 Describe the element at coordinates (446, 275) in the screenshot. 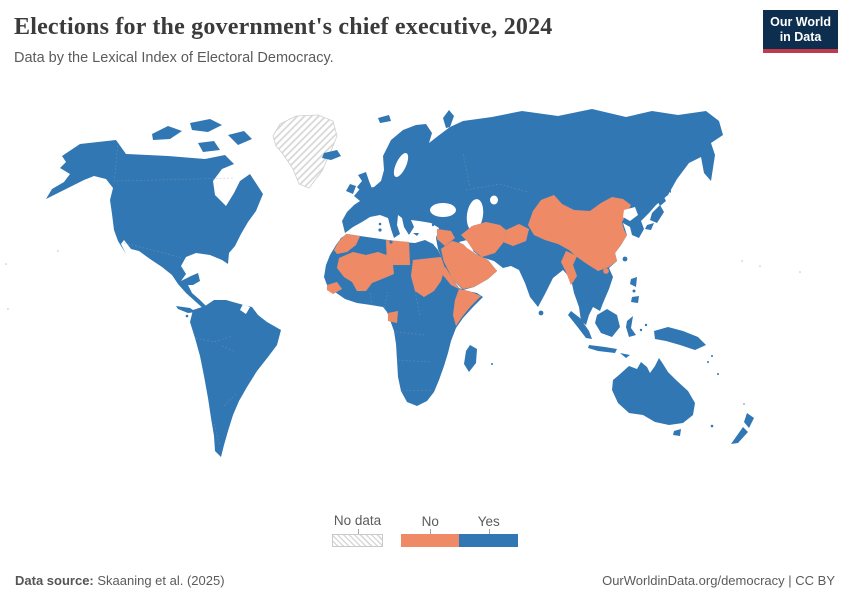

I see `region-eritrea-djibouti` at that location.